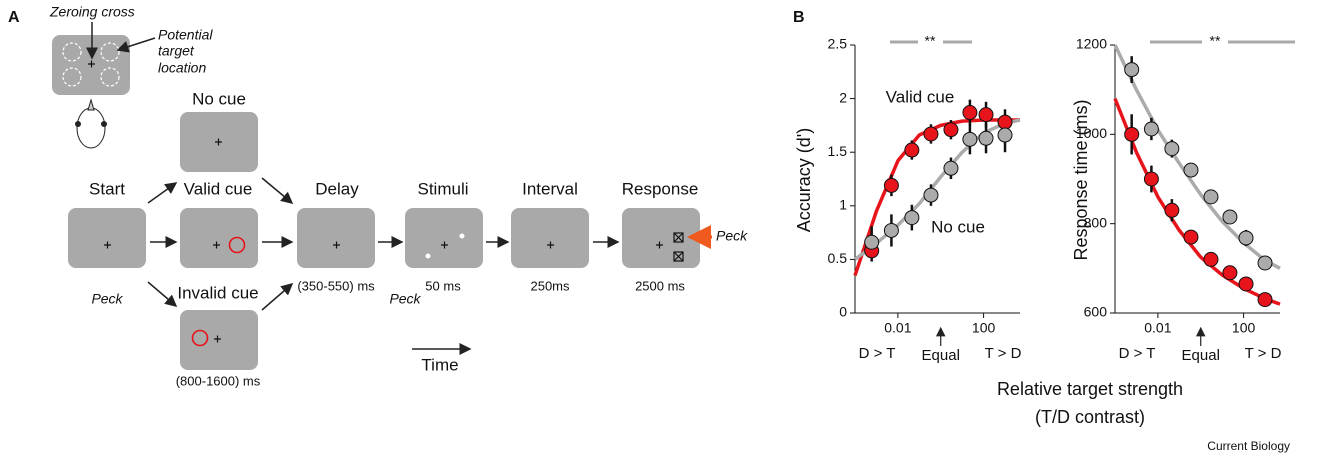 This screenshot has height=463, width=1325. Describe the element at coordinates (337, 188) in the screenshot. I see `screen-label: Delay` at that location.